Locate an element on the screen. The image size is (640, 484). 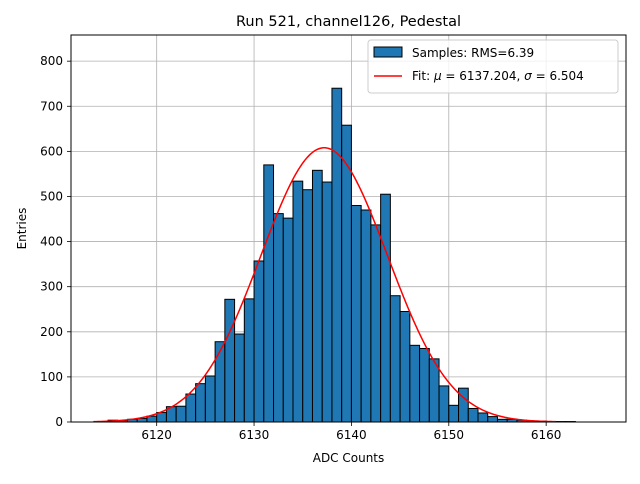
y-tick-label: 600 is located at coordinates (51, 151).